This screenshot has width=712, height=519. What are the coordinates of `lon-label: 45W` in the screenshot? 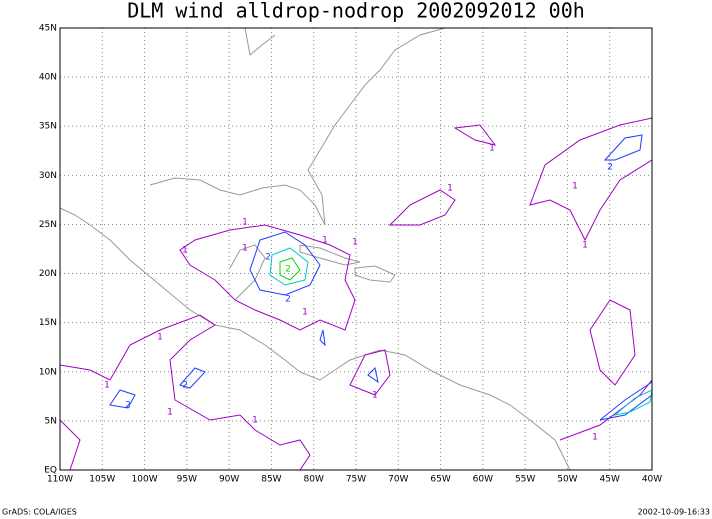 It's located at (610, 480).